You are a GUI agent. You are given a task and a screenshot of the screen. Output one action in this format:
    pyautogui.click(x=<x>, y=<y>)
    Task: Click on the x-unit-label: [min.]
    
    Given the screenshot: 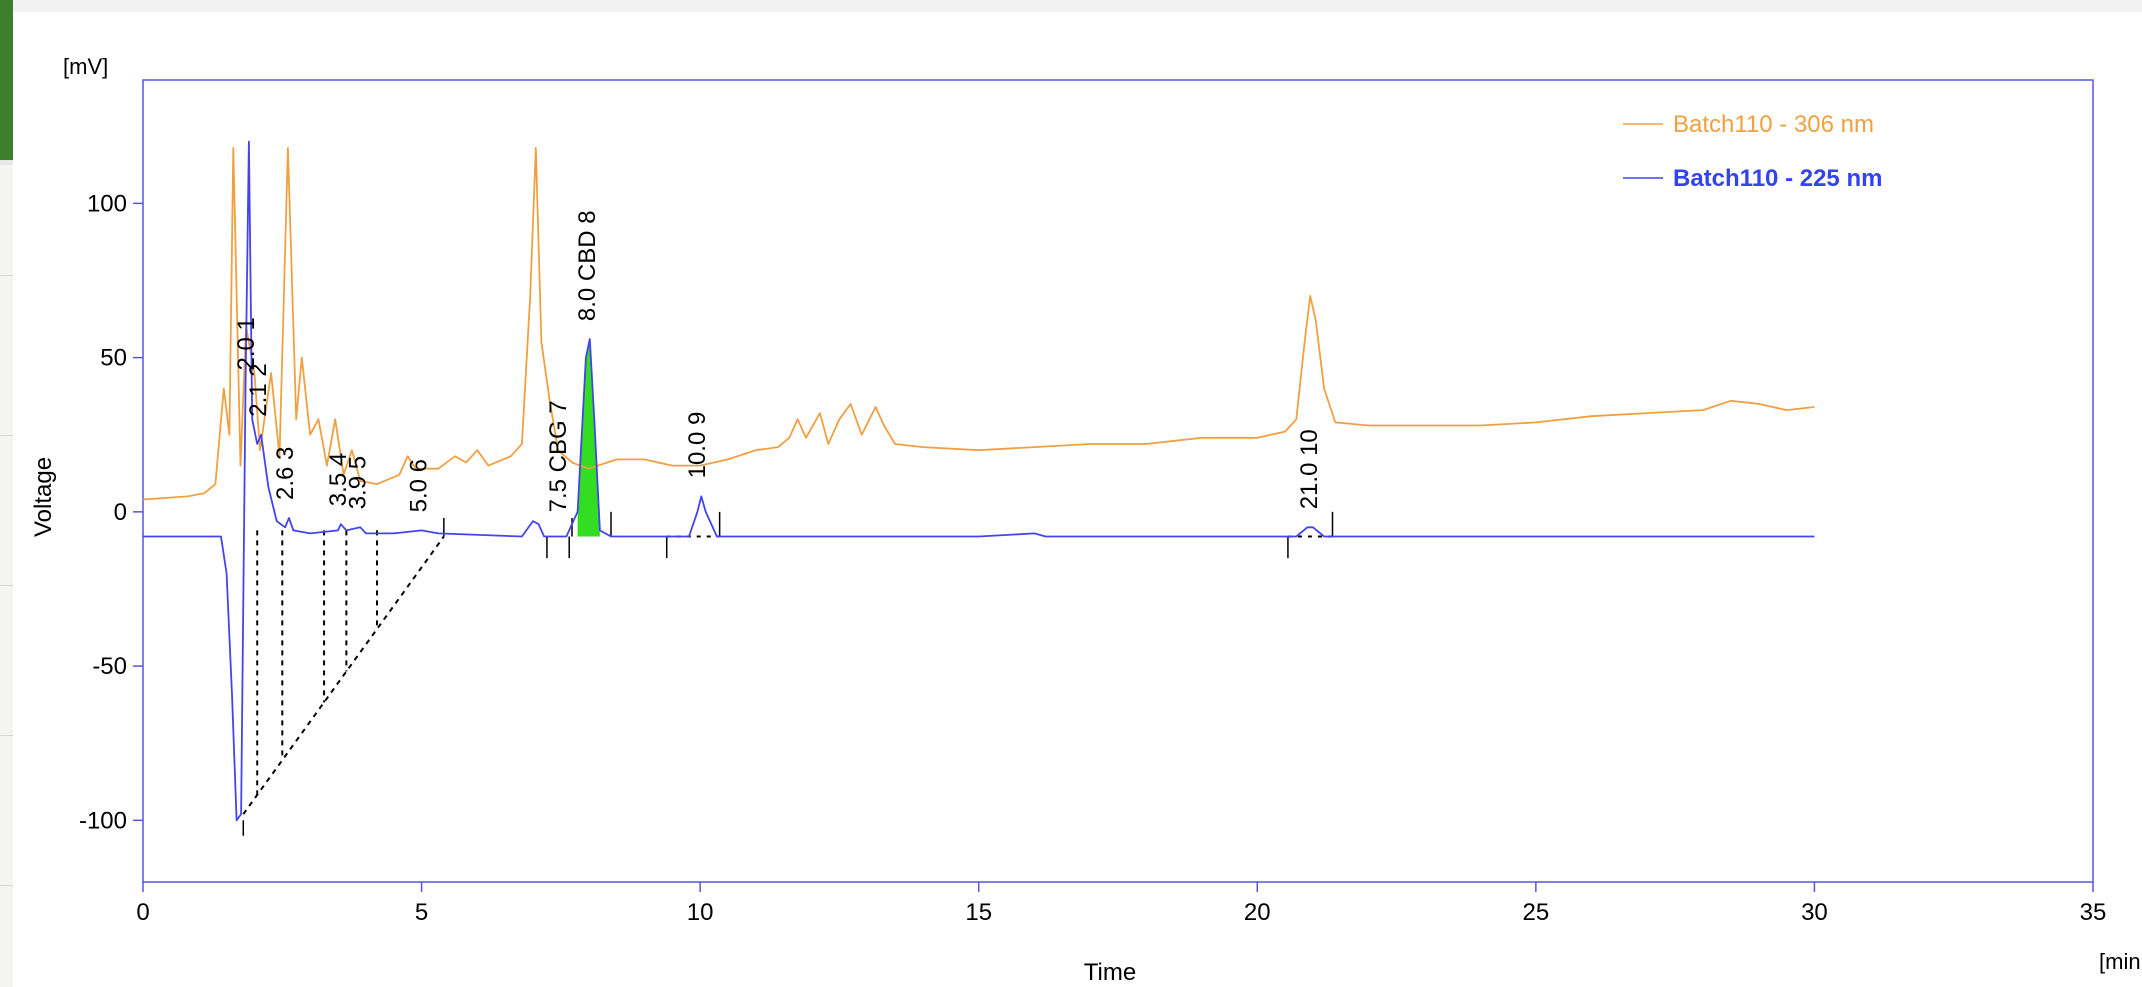 What is the action you would take?
    pyautogui.click(x=2120, y=961)
    